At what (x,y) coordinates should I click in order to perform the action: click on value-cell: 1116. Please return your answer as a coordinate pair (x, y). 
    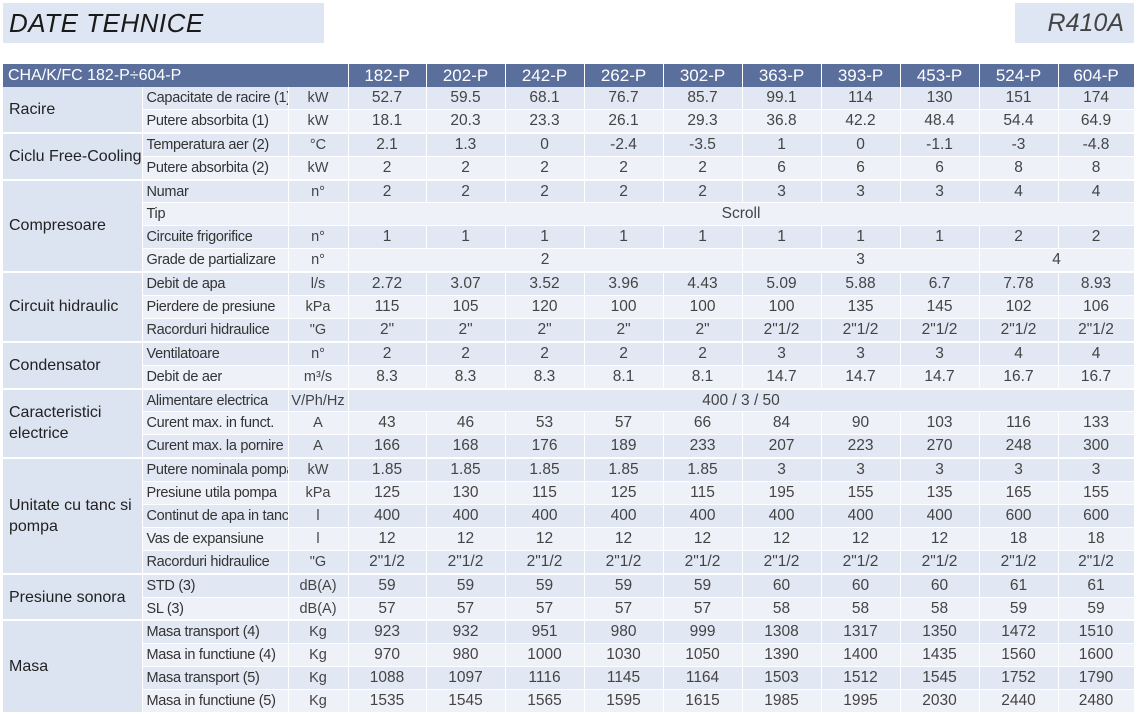
    Looking at the image, I should click on (545, 678).